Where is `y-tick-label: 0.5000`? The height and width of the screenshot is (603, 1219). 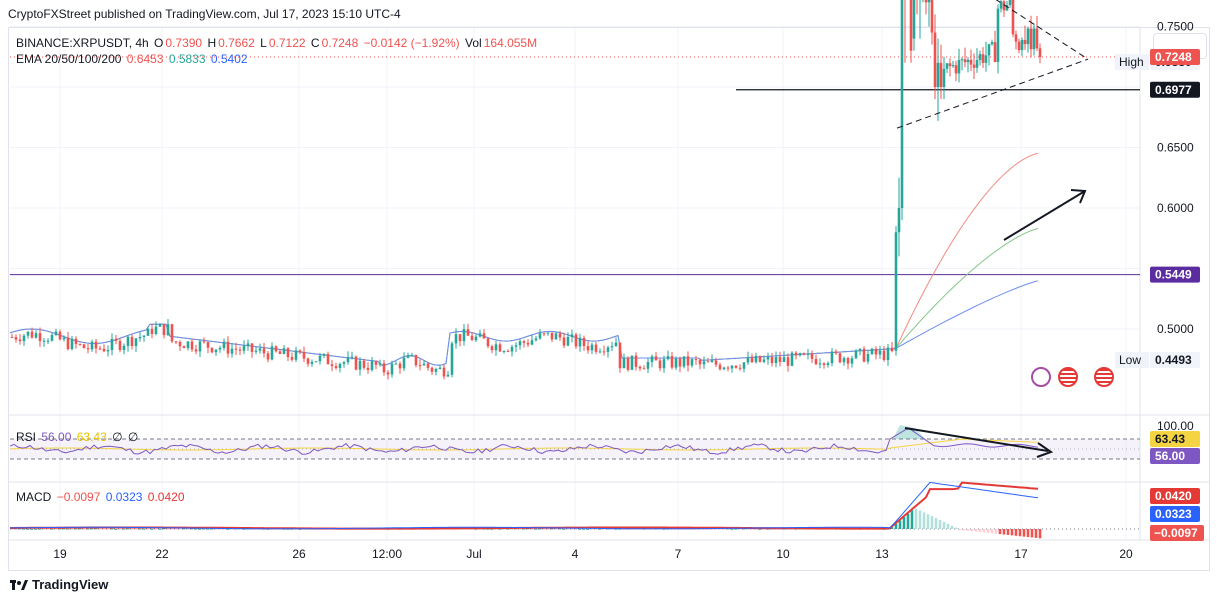
y-tick-label: 0.5000 is located at coordinates (1175, 329).